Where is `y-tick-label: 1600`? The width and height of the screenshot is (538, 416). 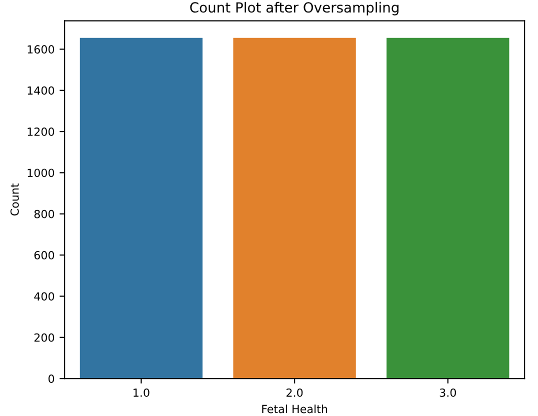
y-tick-label: 1600 is located at coordinates (41, 49).